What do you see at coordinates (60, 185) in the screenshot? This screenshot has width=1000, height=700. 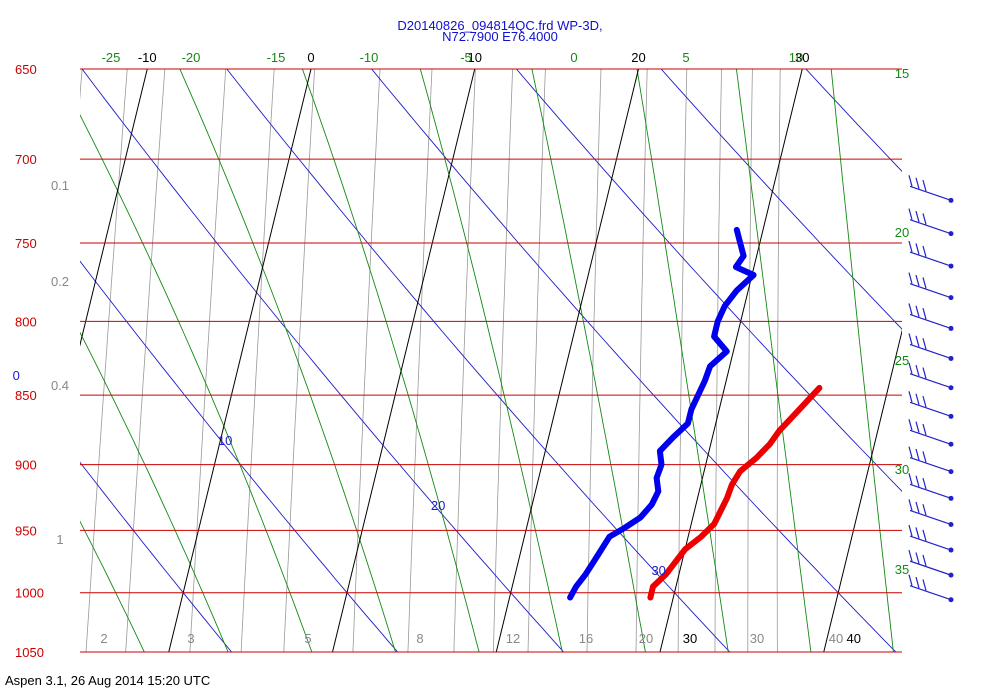 I see `mixing-ratio-label: 0.1` at bounding box center [60, 185].